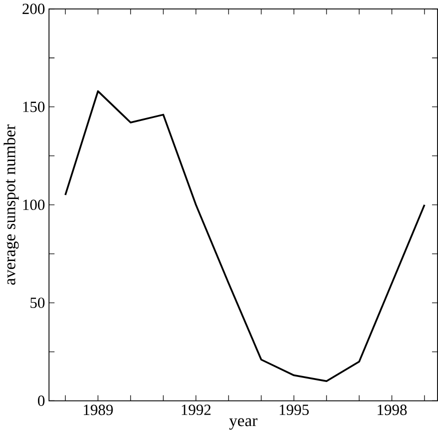 Image resolution: width=438 pixels, height=433 pixels. I want to click on y-tick-label: 50, so click(37, 302).